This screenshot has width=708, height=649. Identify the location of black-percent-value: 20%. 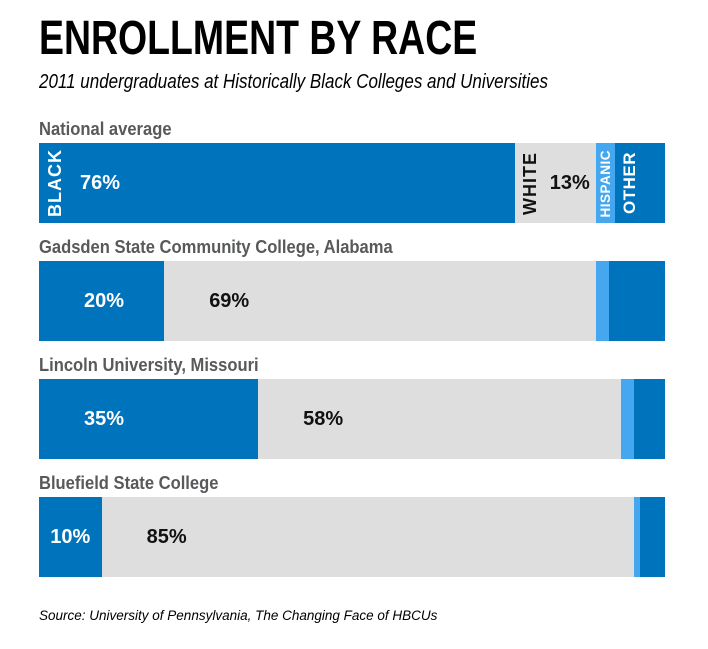
(104, 300).